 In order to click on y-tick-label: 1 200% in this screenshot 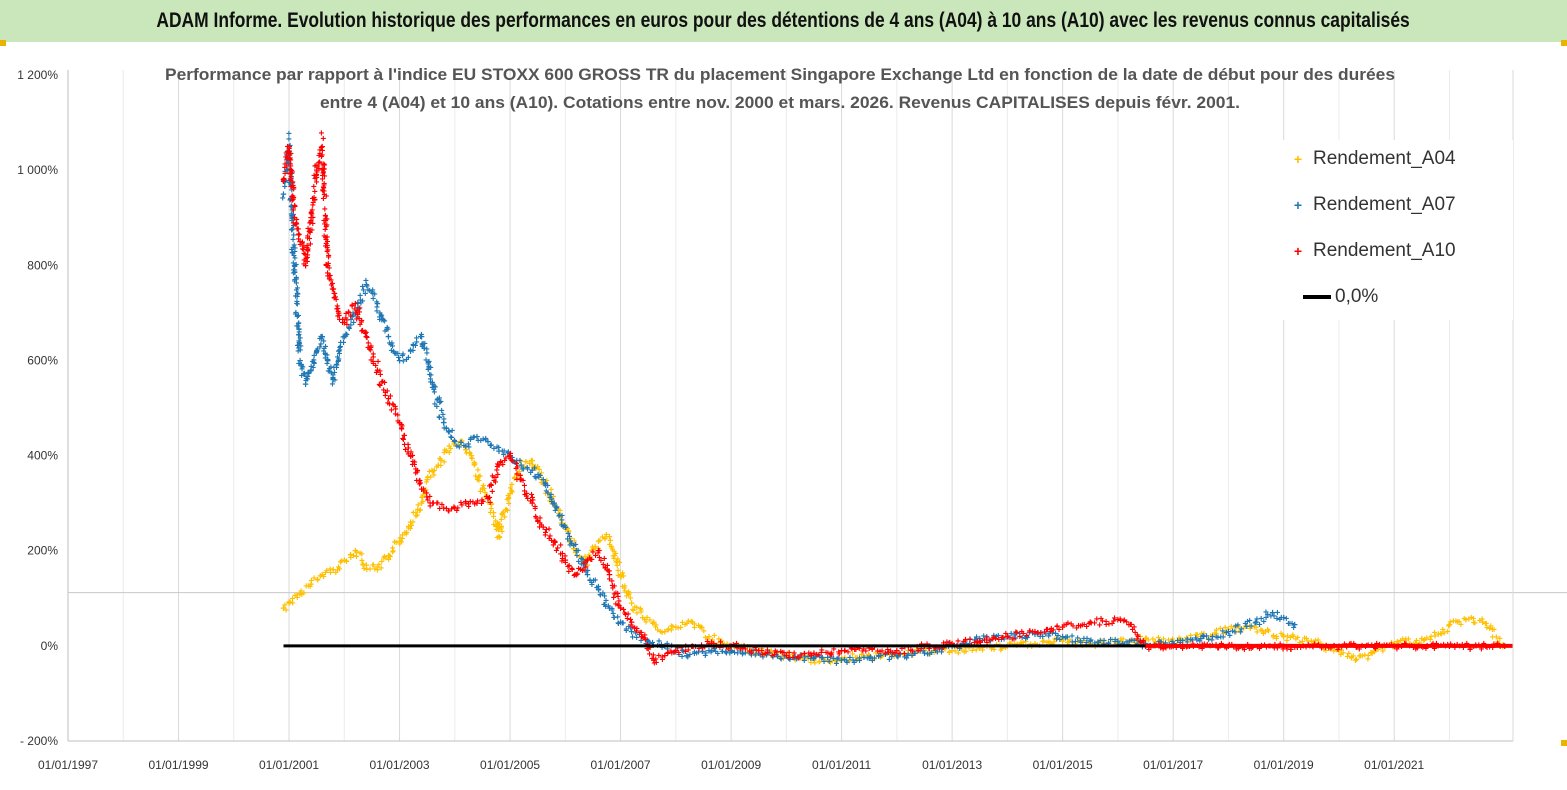, I will do `click(37, 75)`.